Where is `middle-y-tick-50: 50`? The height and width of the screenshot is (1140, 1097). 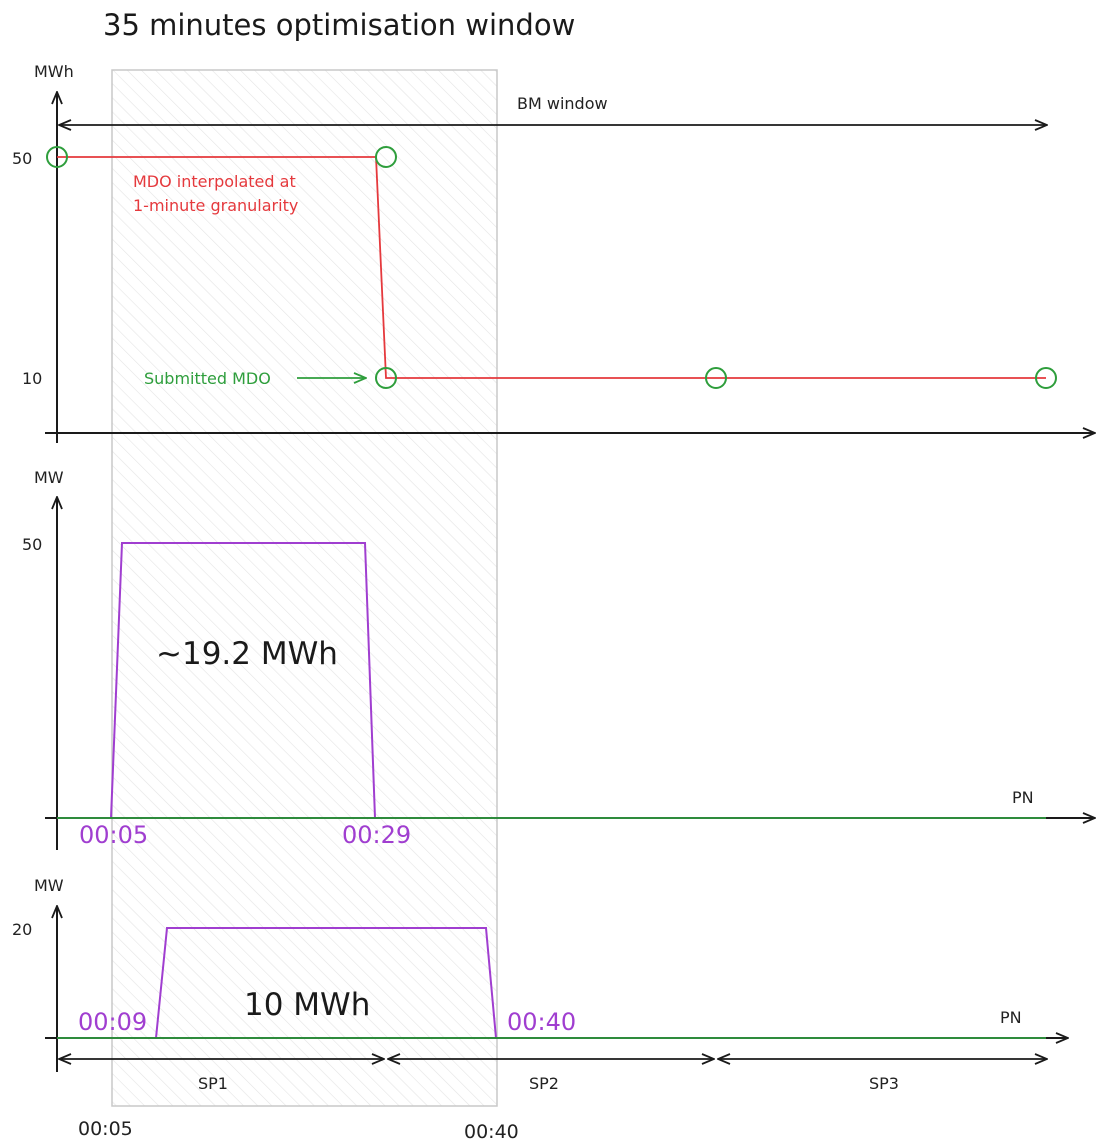
middle-y-tick-50: 50 is located at coordinates (32, 544).